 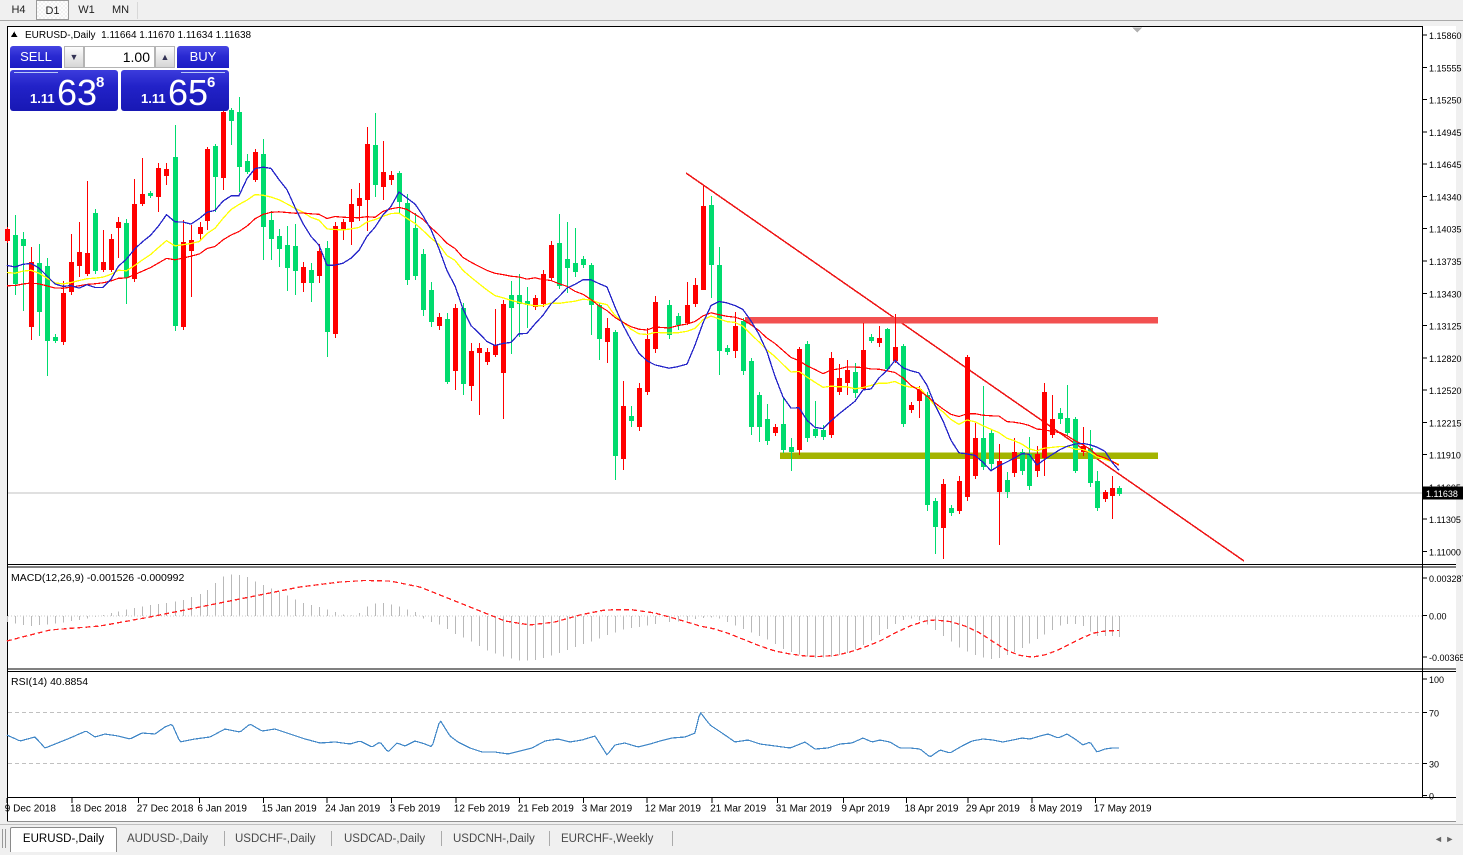 What do you see at coordinates (1434, 764) in the screenshot?
I see `svg-text: 30` at bounding box center [1434, 764].